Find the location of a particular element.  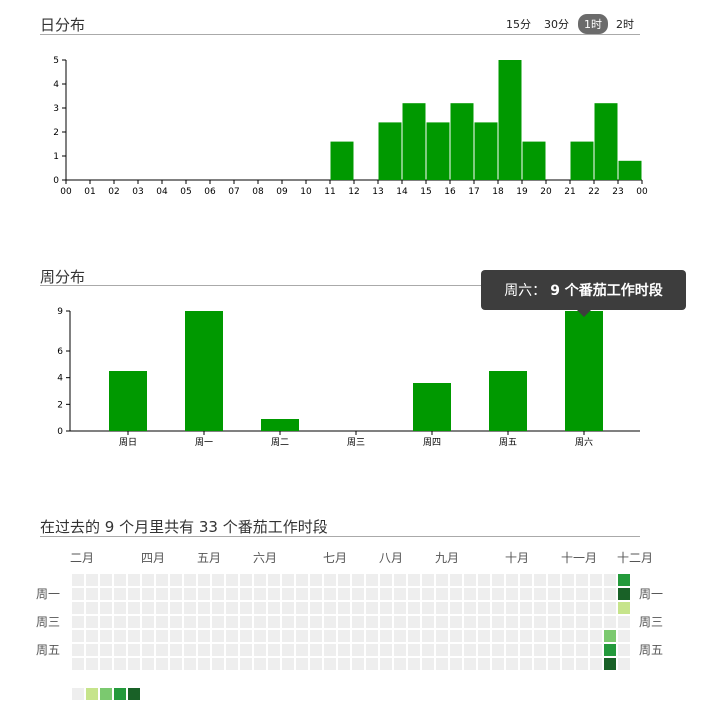

y-tick-label: 4 is located at coordinates (60, 379).